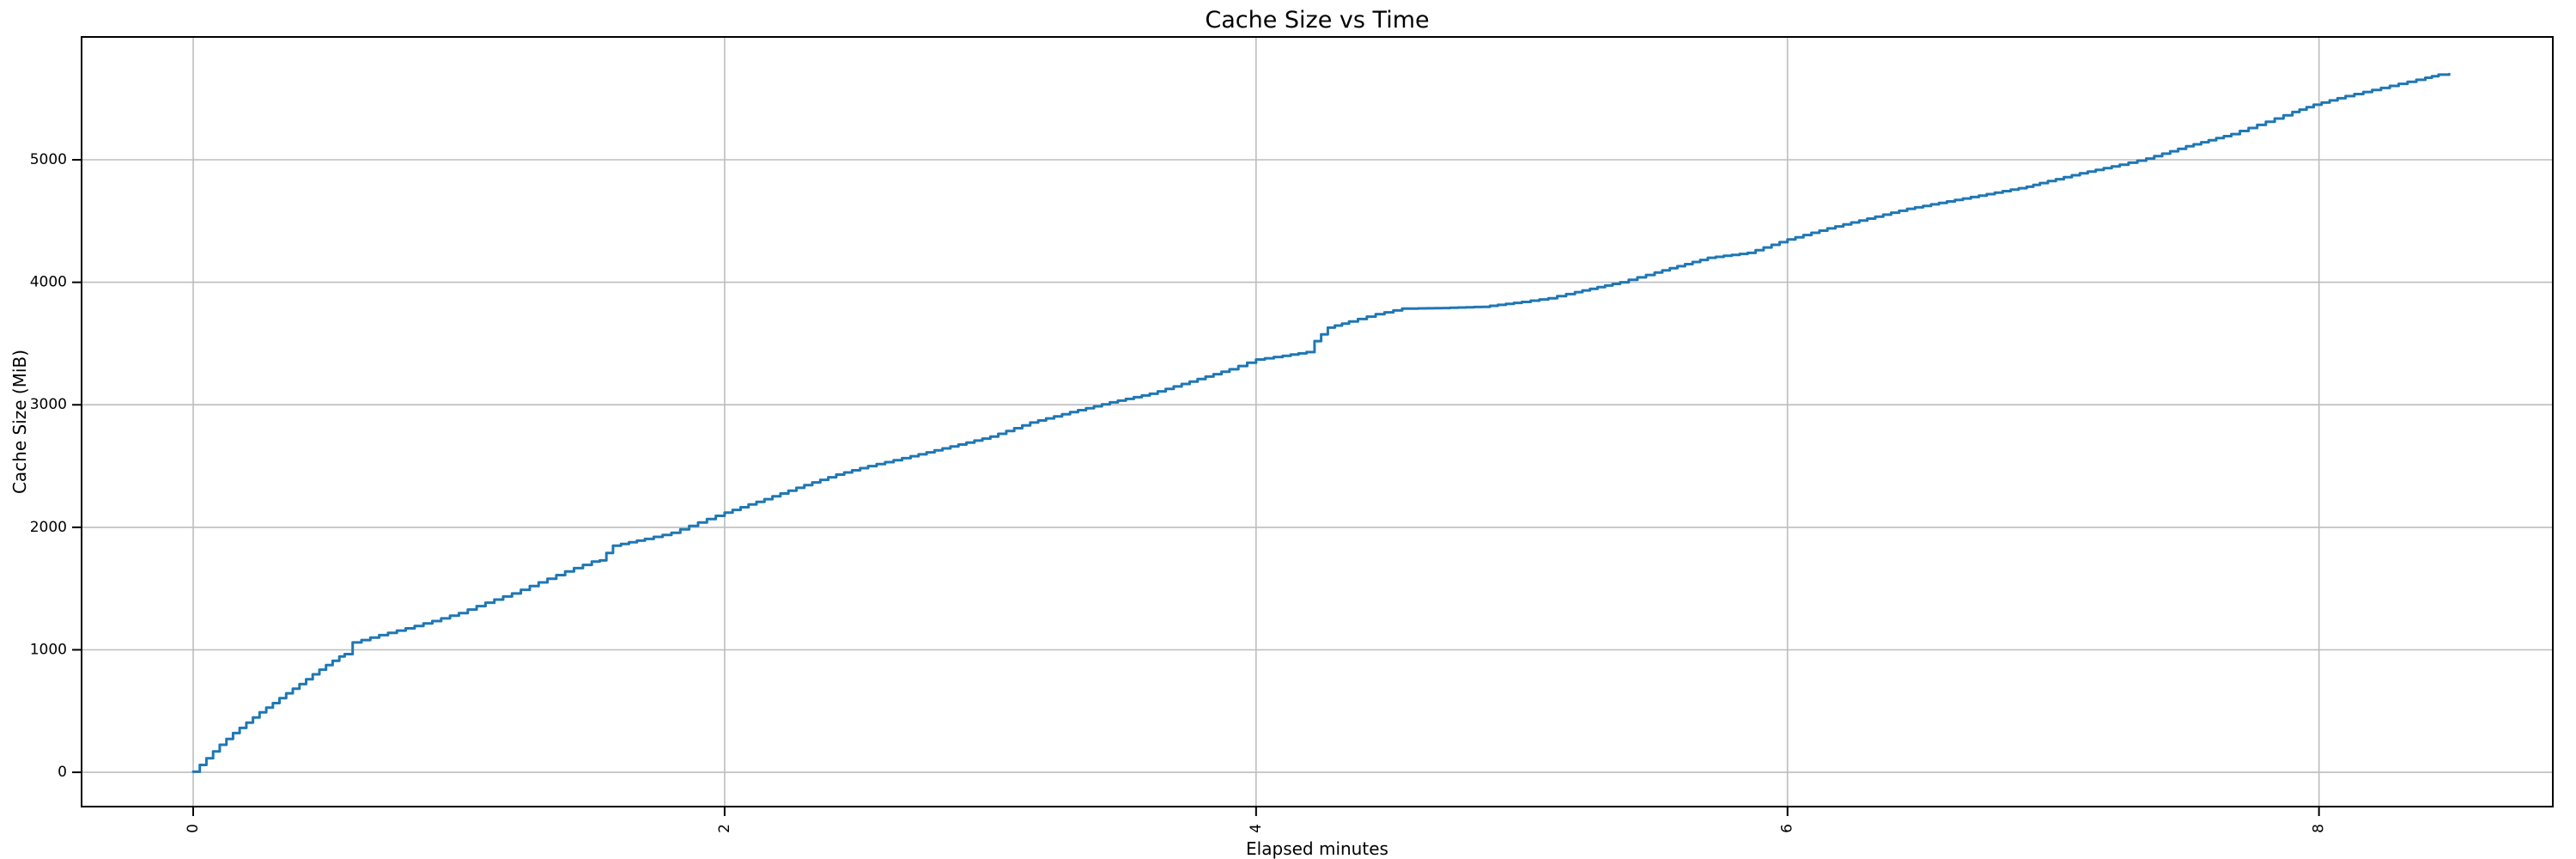 The image size is (2576, 859). Describe the element at coordinates (19, 422) in the screenshot. I see `y-axis-label: Cache Size (MiB)` at that location.